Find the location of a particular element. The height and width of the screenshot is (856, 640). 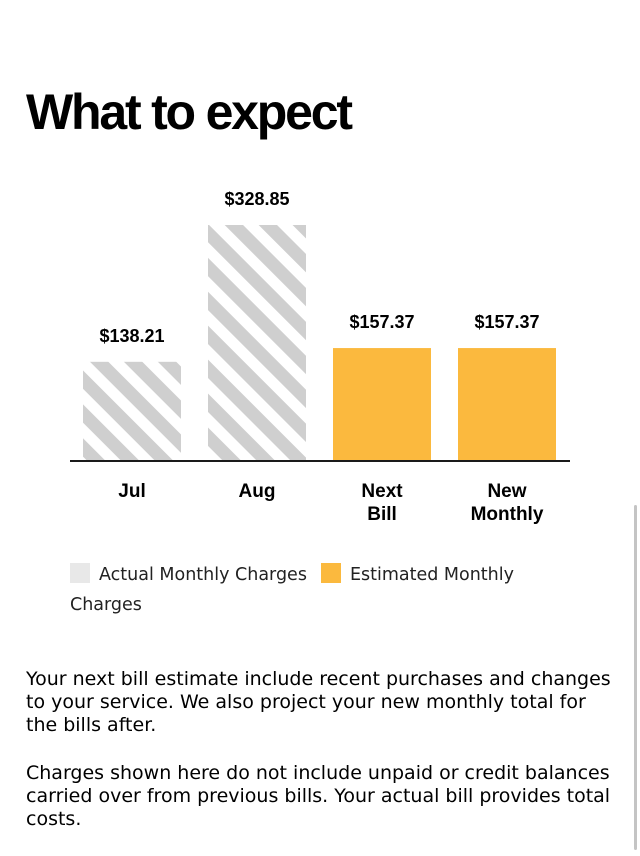

category-label-line2: Bill is located at coordinates (382, 514).